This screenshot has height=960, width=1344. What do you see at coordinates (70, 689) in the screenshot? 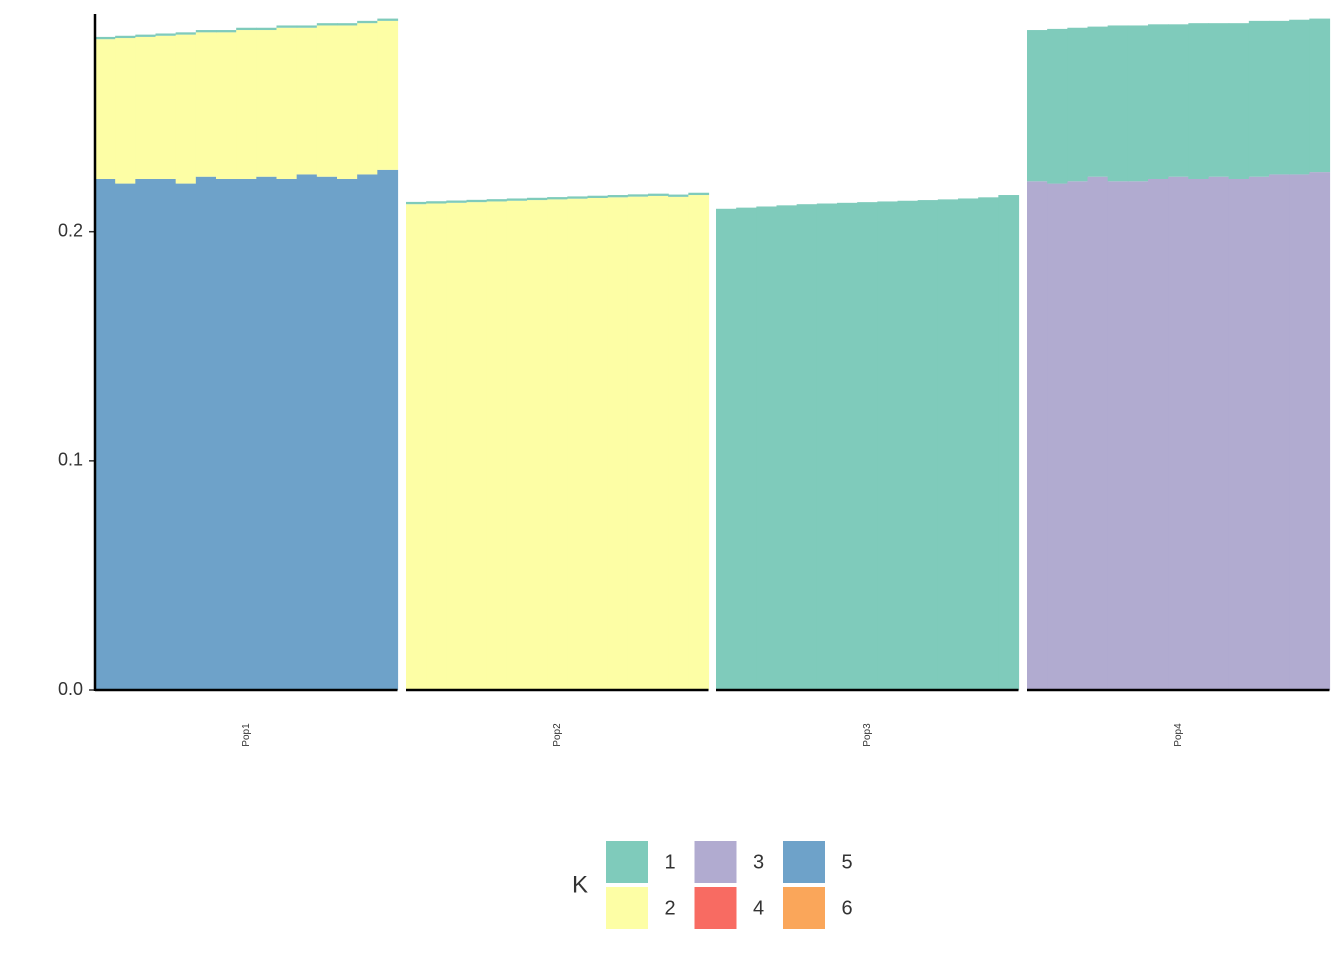
I see `y-tick-label: 0.0` at bounding box center [70, 689].